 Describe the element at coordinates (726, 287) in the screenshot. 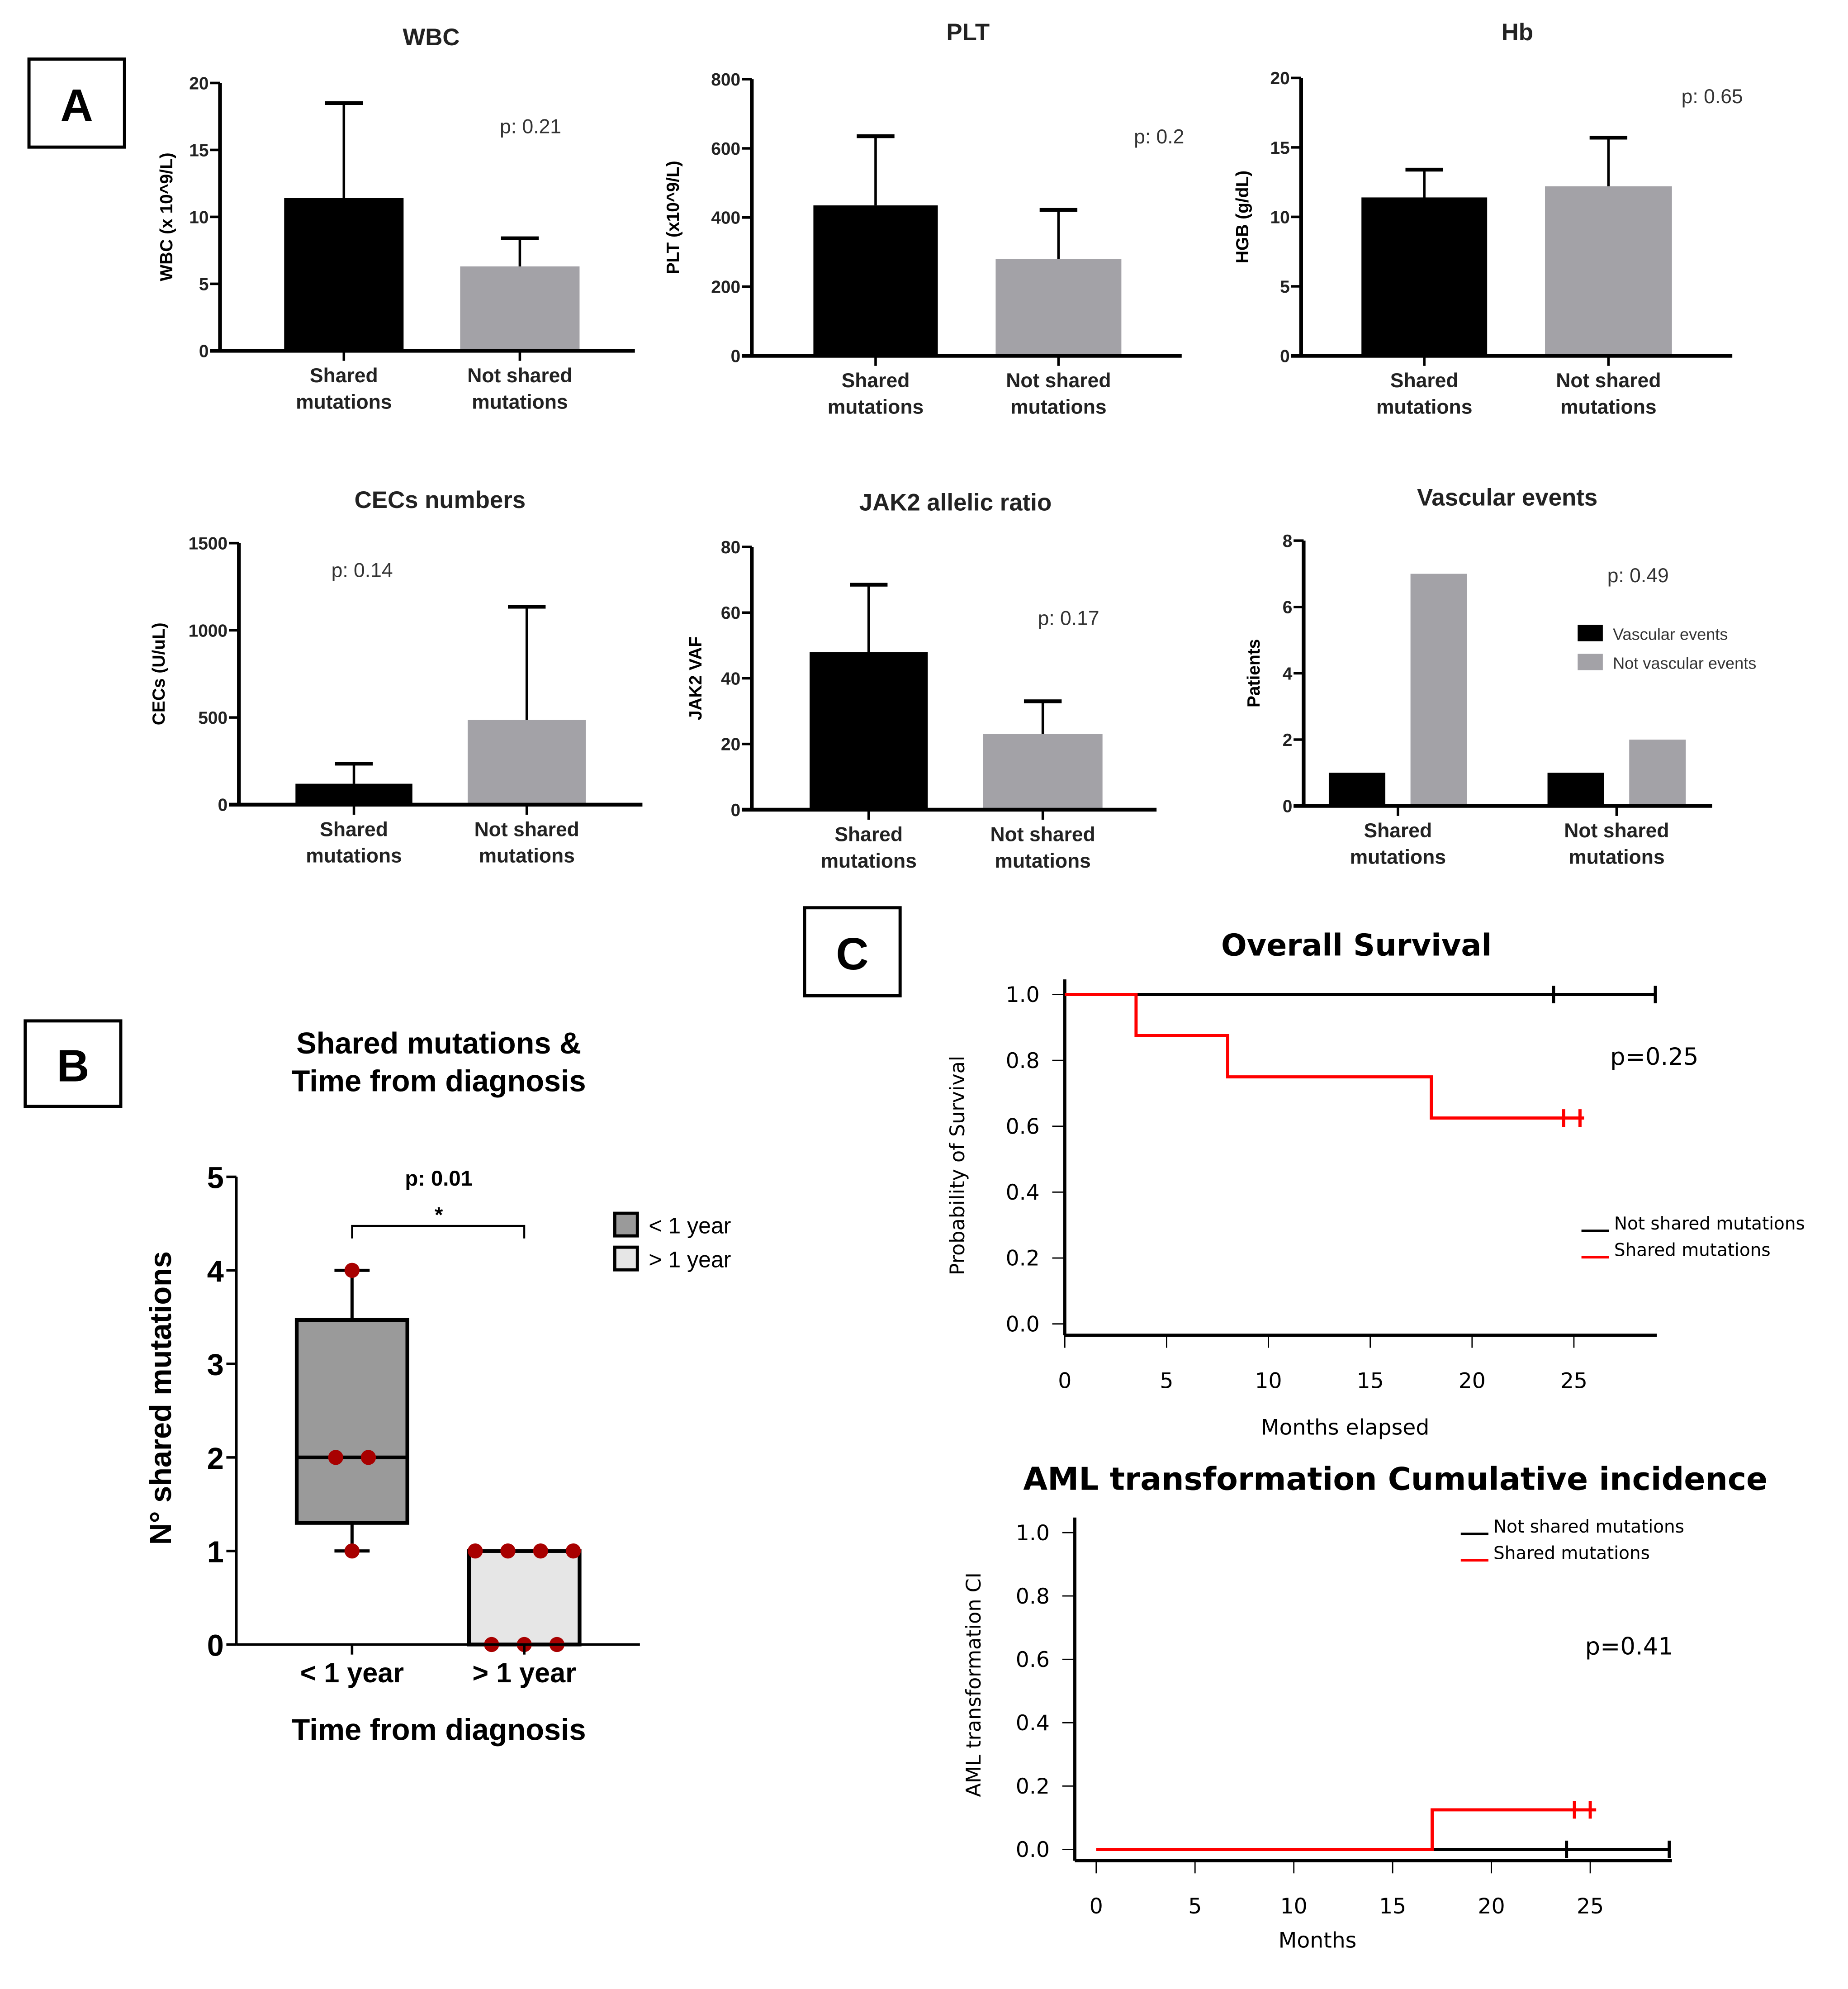

I see `y-tick-label: 200` at that location.